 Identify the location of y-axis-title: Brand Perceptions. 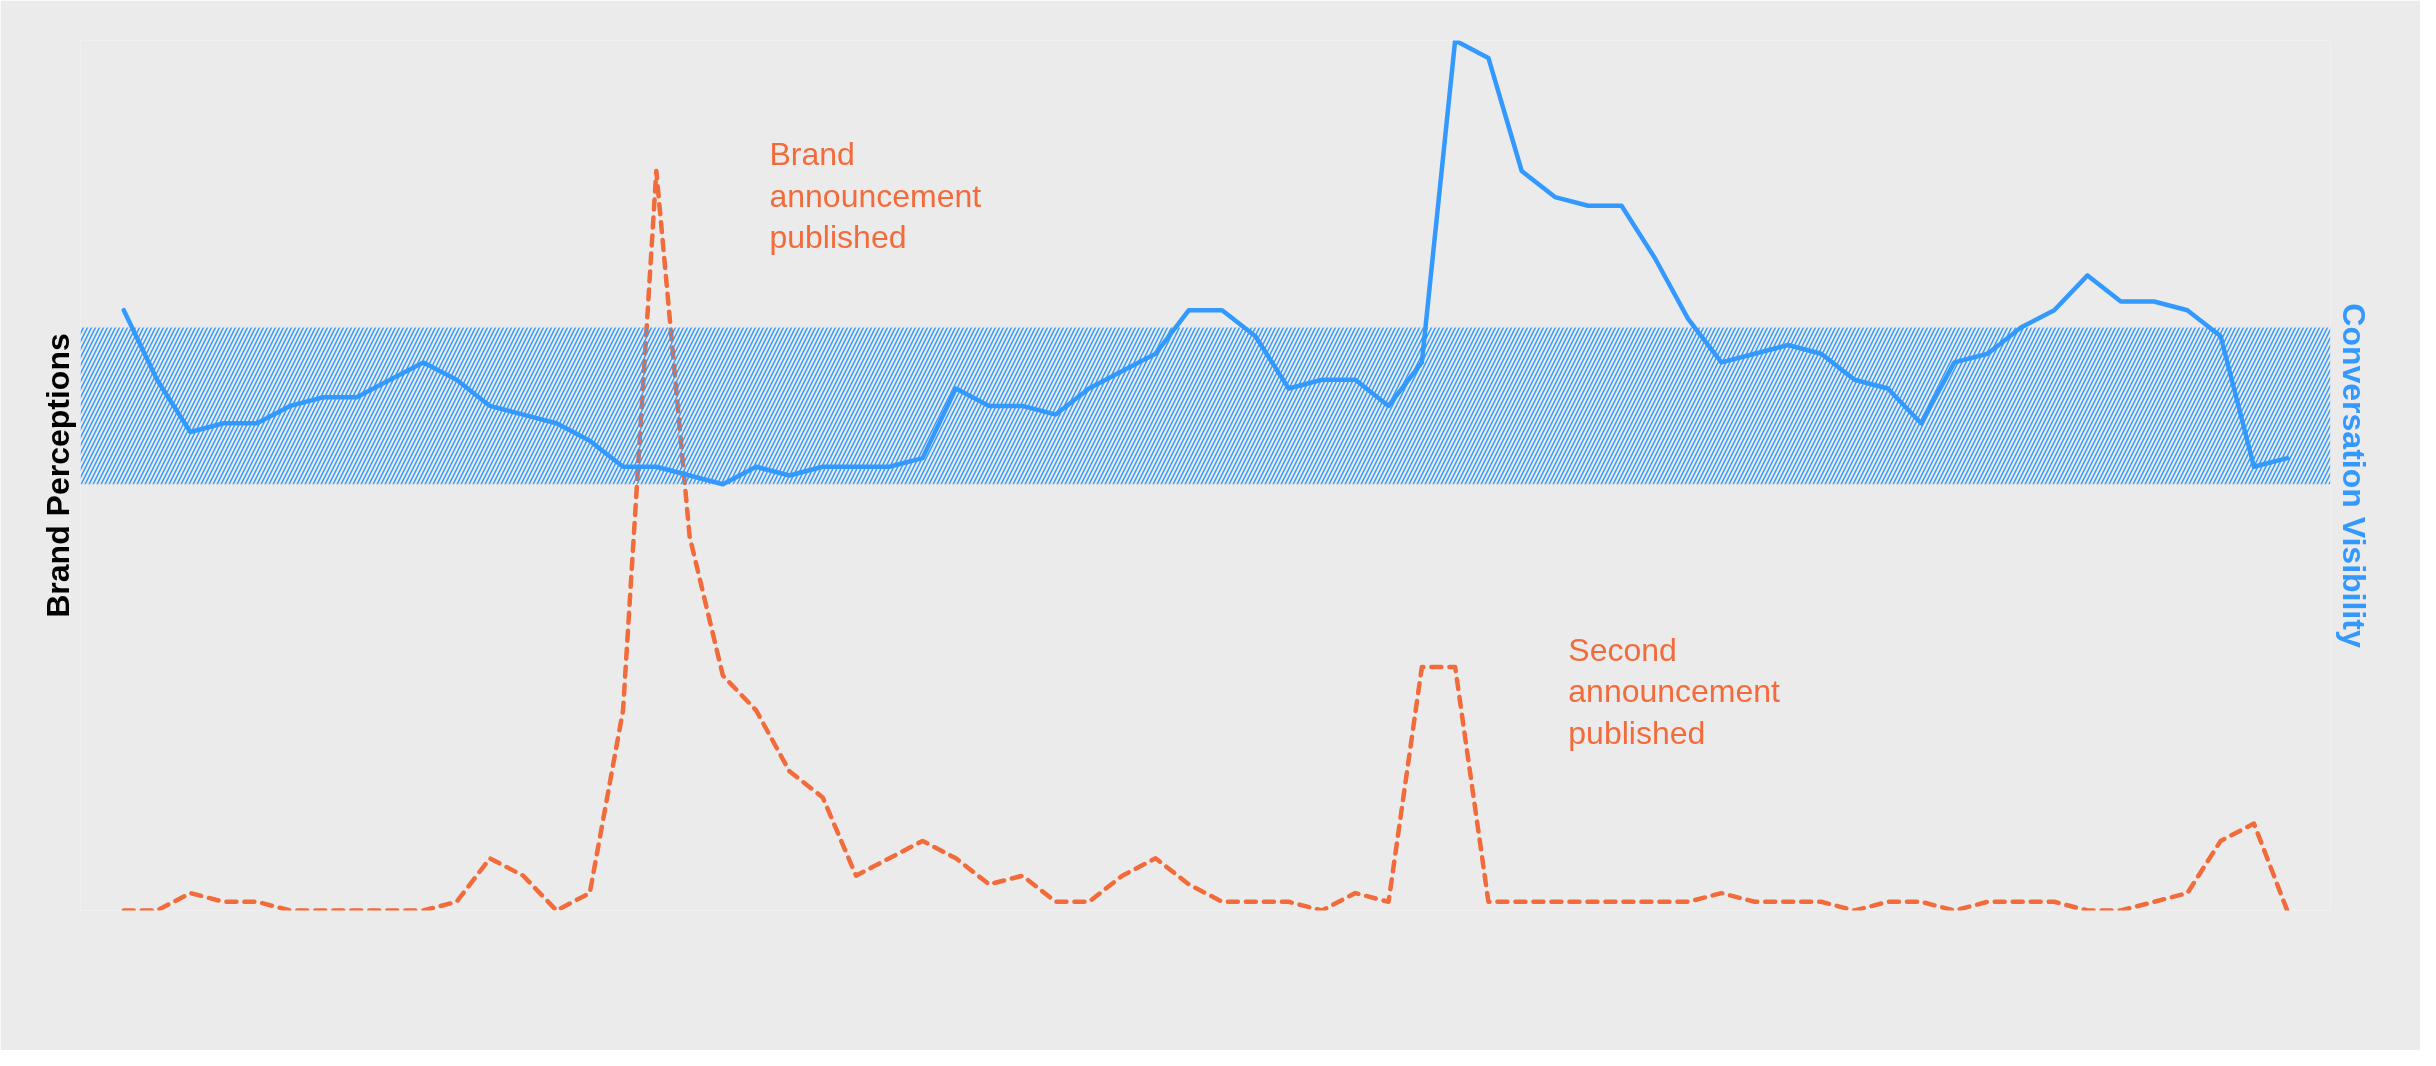
(57, 475).